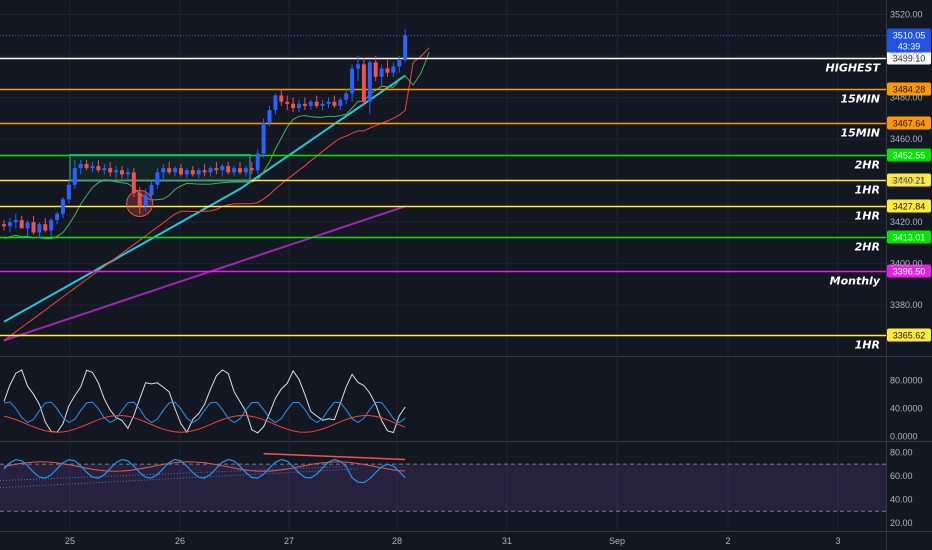 The width and height of the screenshot is (932, 550). Describe the element at coordinates (901, 476) in the screenshot. I see `osc2-tick-label: 60.00` at that location.